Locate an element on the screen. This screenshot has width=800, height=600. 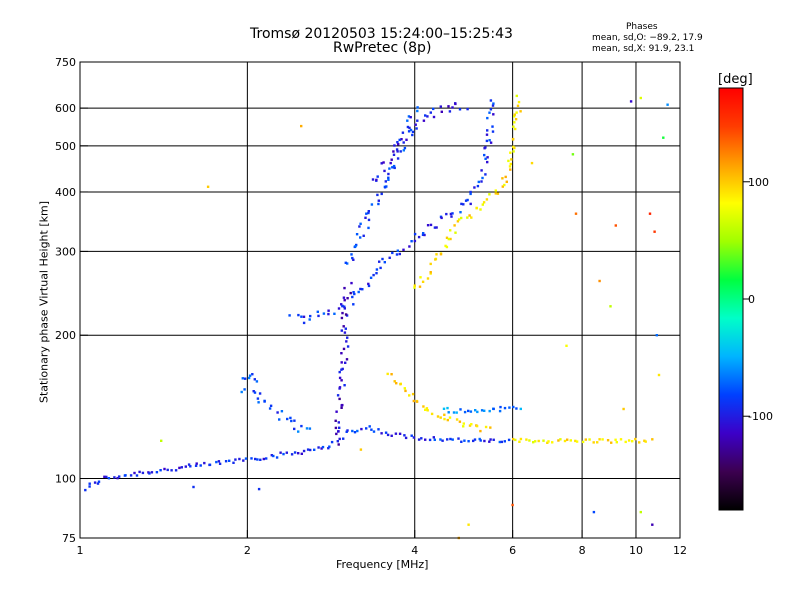
y-axis-label: Stationary phase Virtual Height [km] is located at coordinates (44, 302).